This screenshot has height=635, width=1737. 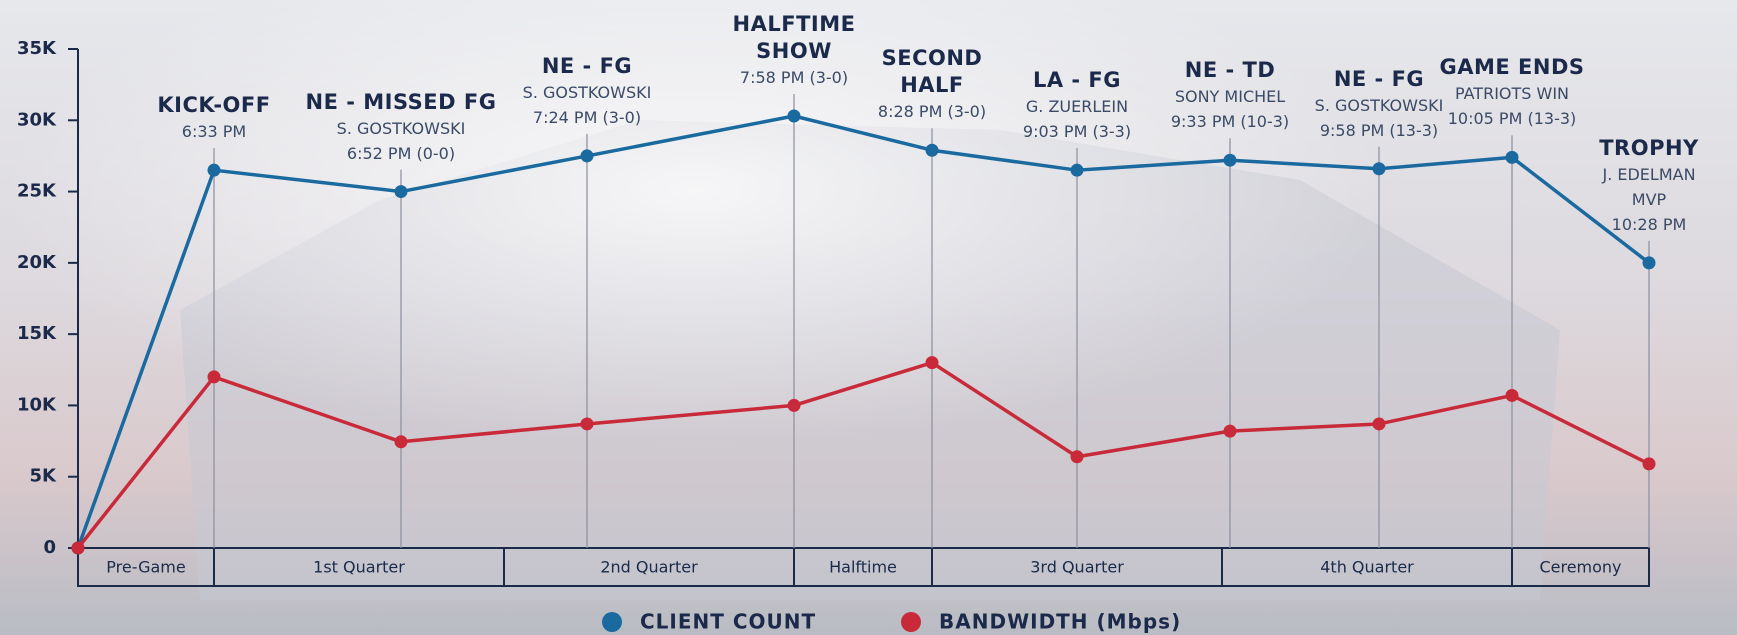 I want to click on event-detail: SONY MICHEL, so click(x=1230, y=97).